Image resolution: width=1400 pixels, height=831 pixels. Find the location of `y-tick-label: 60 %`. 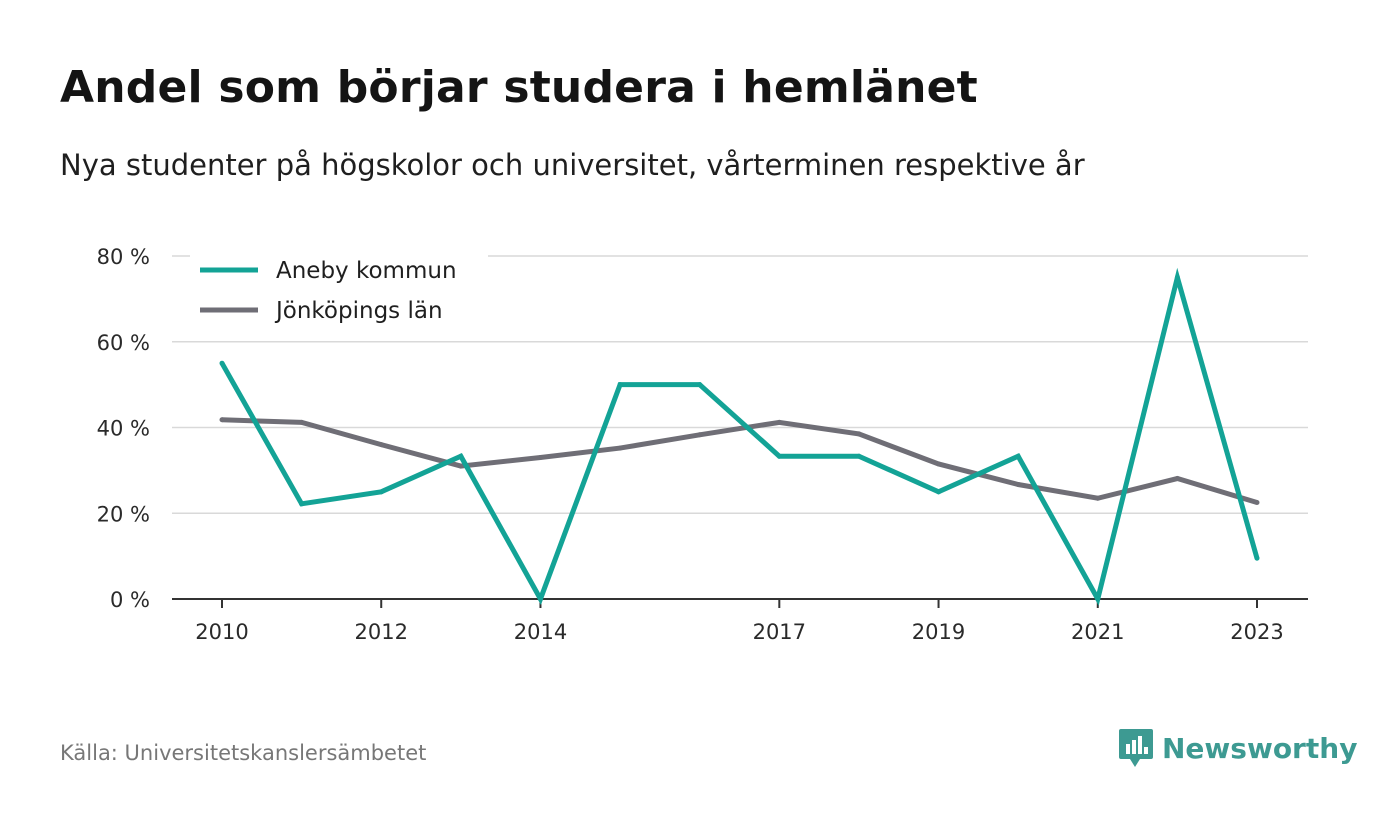

y-tick-label: 60 % is located at coordinates (123, 343).